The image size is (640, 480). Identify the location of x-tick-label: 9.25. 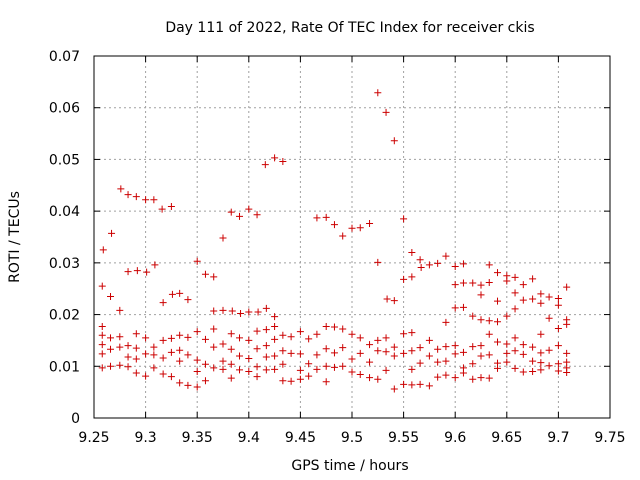
(93, 438).